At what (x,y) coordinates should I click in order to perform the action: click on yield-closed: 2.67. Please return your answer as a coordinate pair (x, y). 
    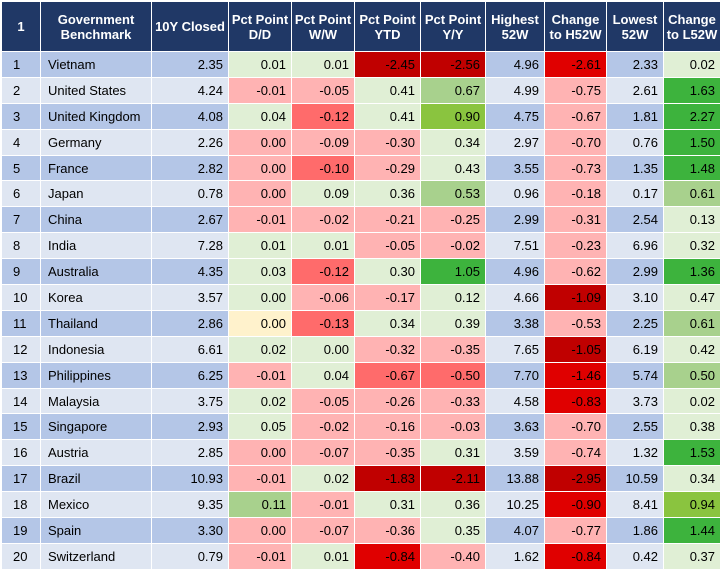
    Looking at the image, I should click on (190, 220).